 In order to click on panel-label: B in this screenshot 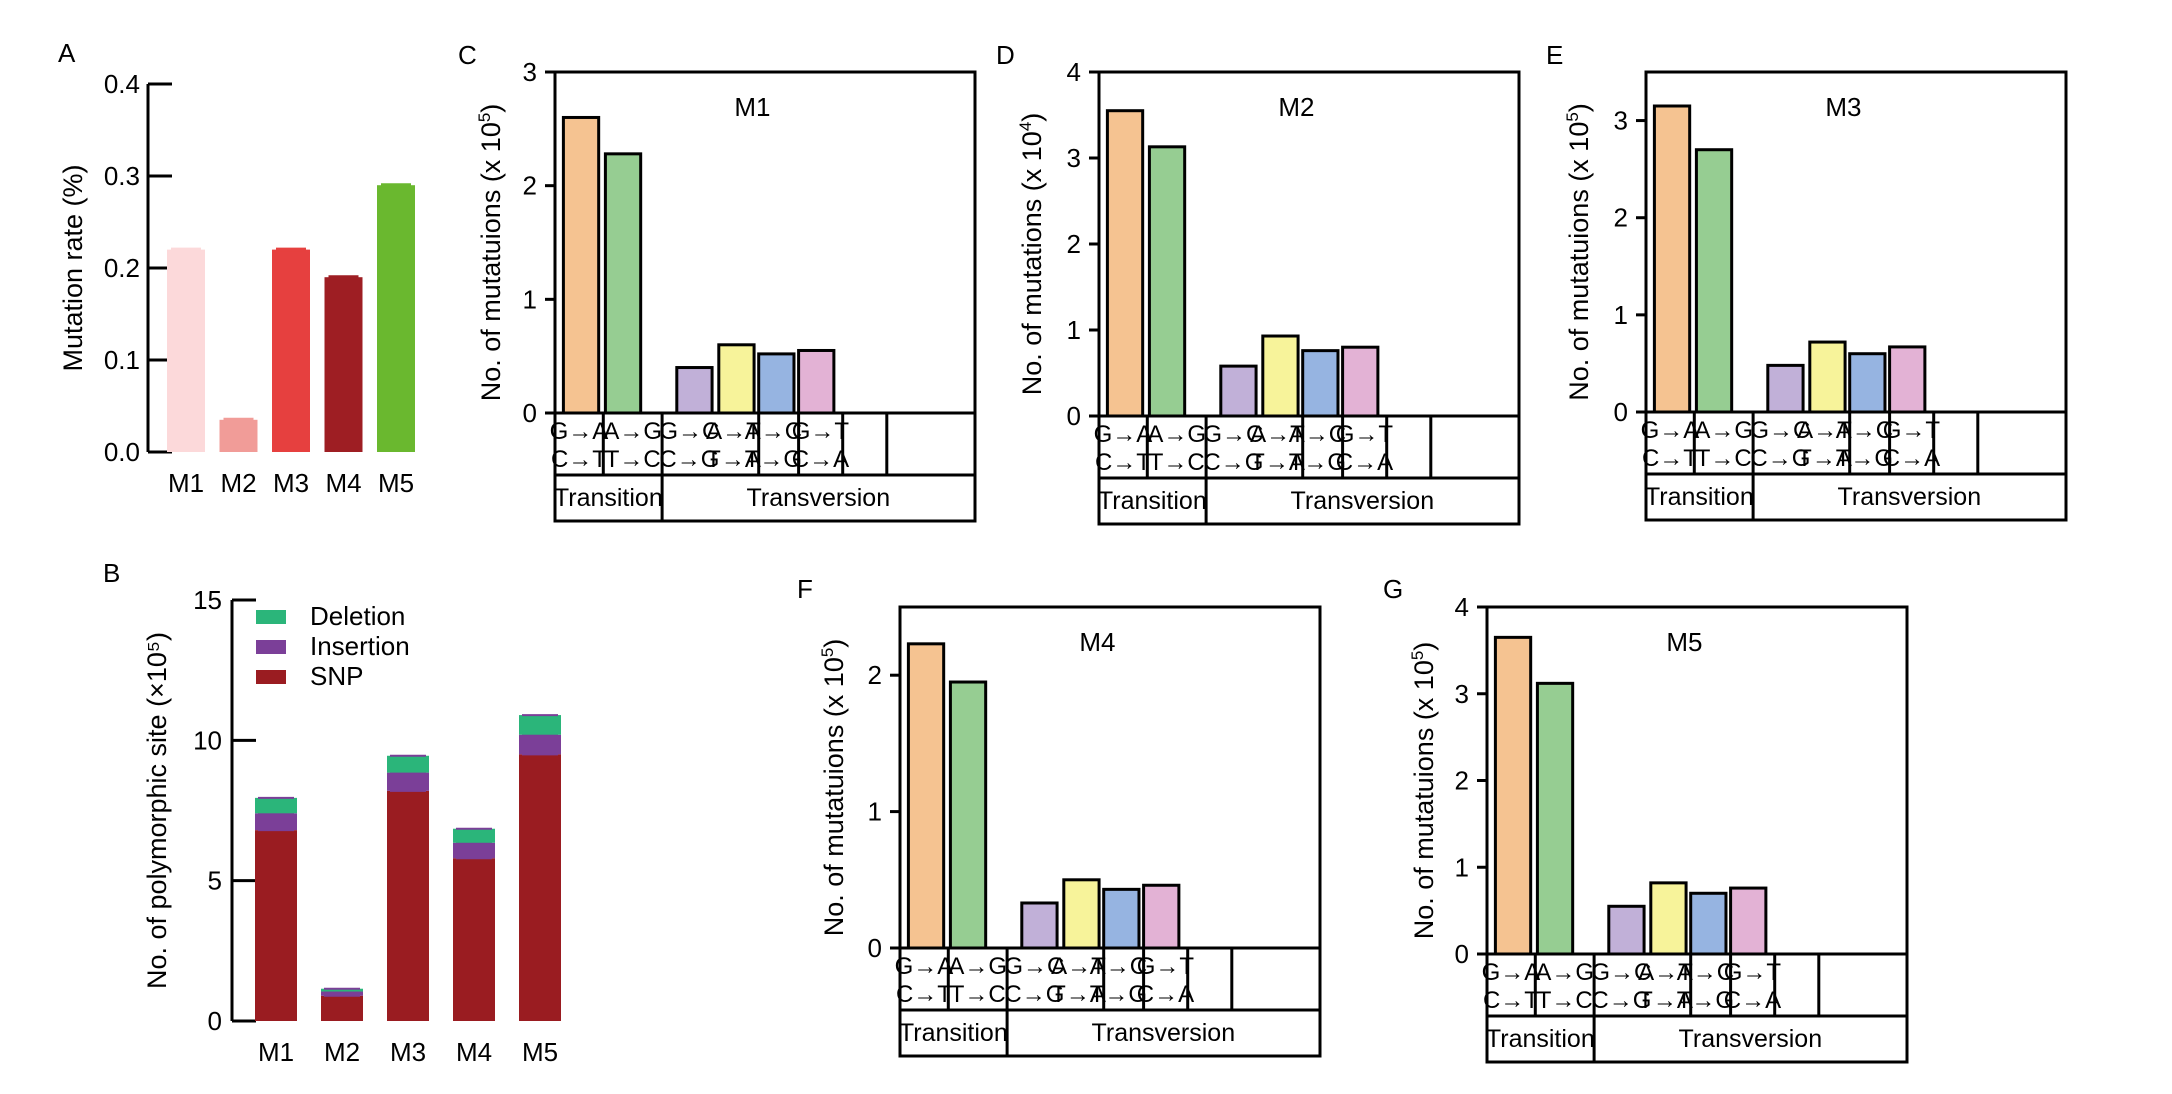, I will do `click(111, 573)`.